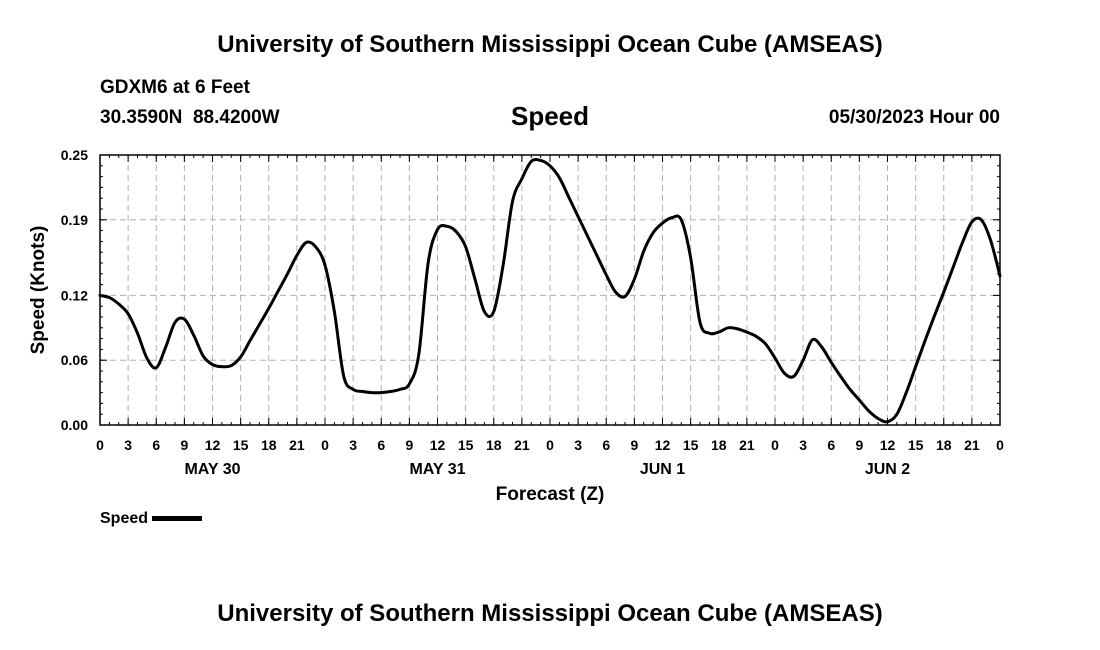 The image size is (1100, 650). I want to click on day-label: MAY 30, so click(212, 469).